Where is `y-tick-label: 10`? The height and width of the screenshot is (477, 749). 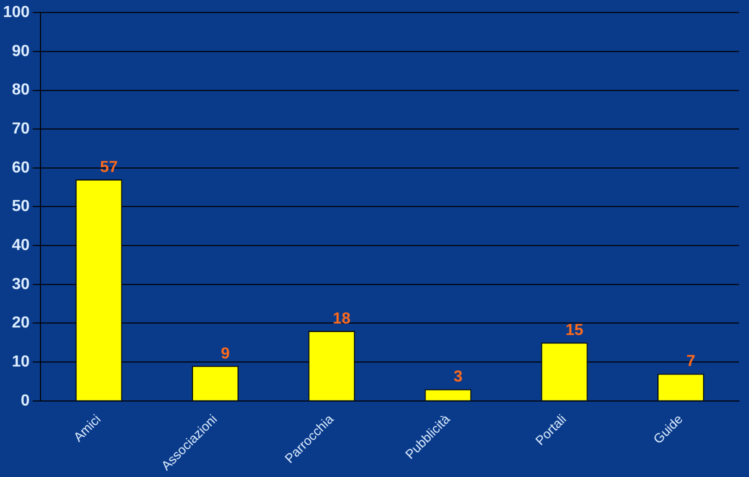 y-tick-label: 10 is located at coordinates (21, 361).